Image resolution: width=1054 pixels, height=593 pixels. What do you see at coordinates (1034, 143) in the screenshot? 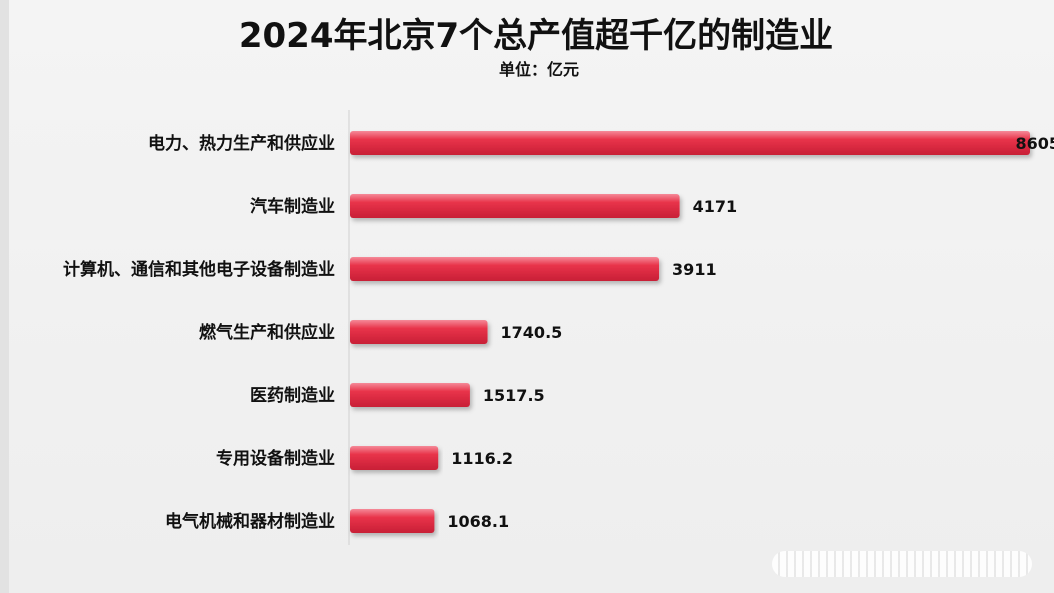
I see `value-label: 8605` at bounding box center [1034, 143].